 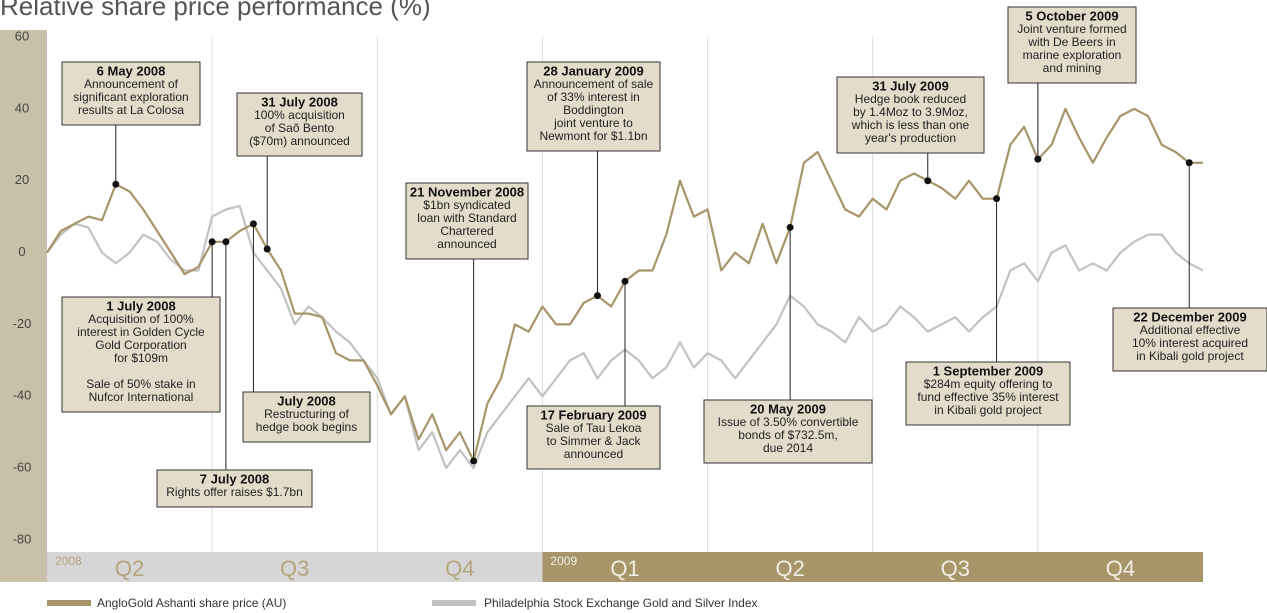 I want to click on annotation-title: 20 May 2009, so click(x=788, y=408).